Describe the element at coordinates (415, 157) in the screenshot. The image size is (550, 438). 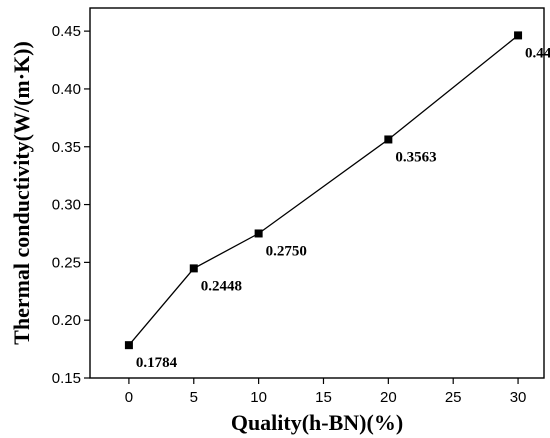
I see `data-label: 0.3563` at that location.